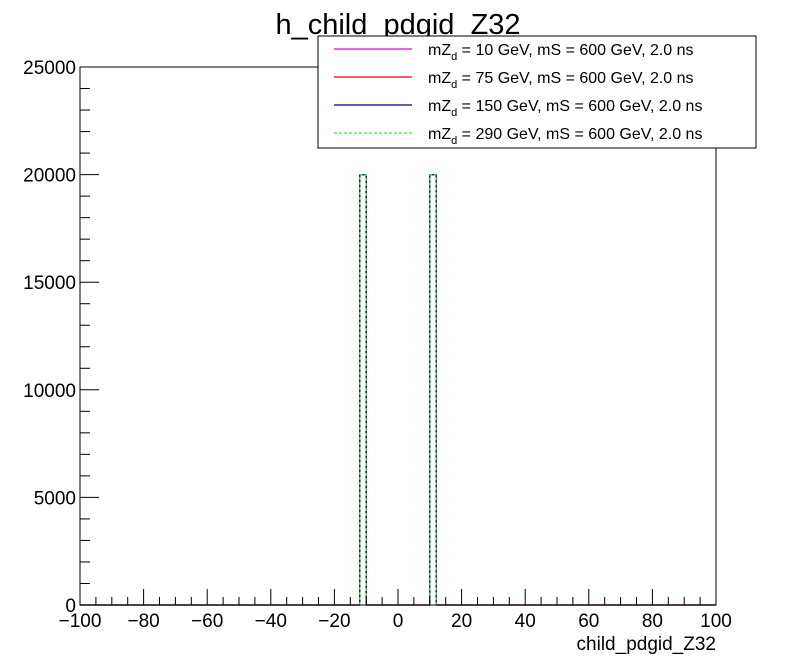 Image resolution: width=796 pixels, height=672 pixels. Describe the element at coordinates (271, 621) in the screenshot. I see `x-tick-label: −40` at that location.